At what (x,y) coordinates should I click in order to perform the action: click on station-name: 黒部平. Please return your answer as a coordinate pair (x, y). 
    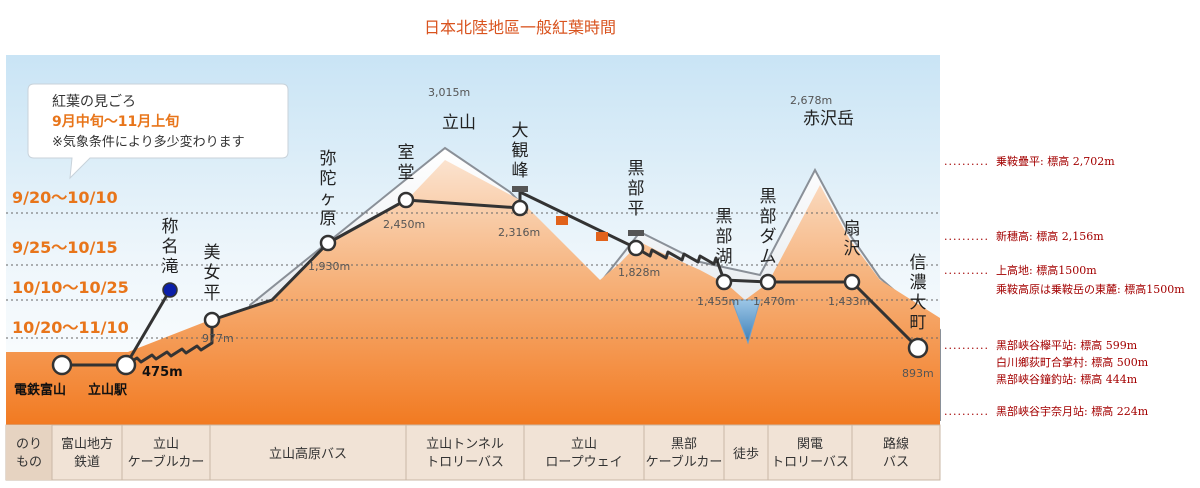
    Looking at the image, I should click on (636, 189).